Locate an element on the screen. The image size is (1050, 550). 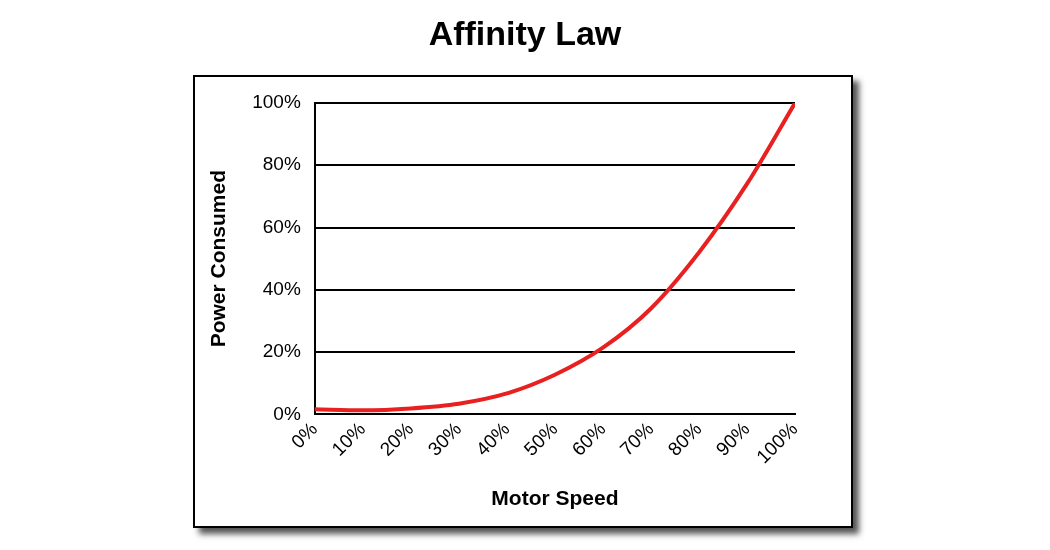
x-axis-title: Motor Speed is located at coordinates (555, 498).